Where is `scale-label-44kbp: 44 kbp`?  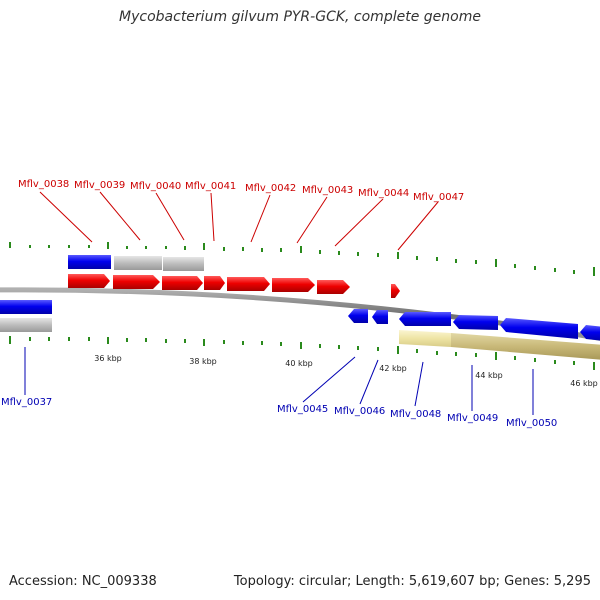
scale-label-44kbp: 44 kbp is located at coordinates (489, 375).